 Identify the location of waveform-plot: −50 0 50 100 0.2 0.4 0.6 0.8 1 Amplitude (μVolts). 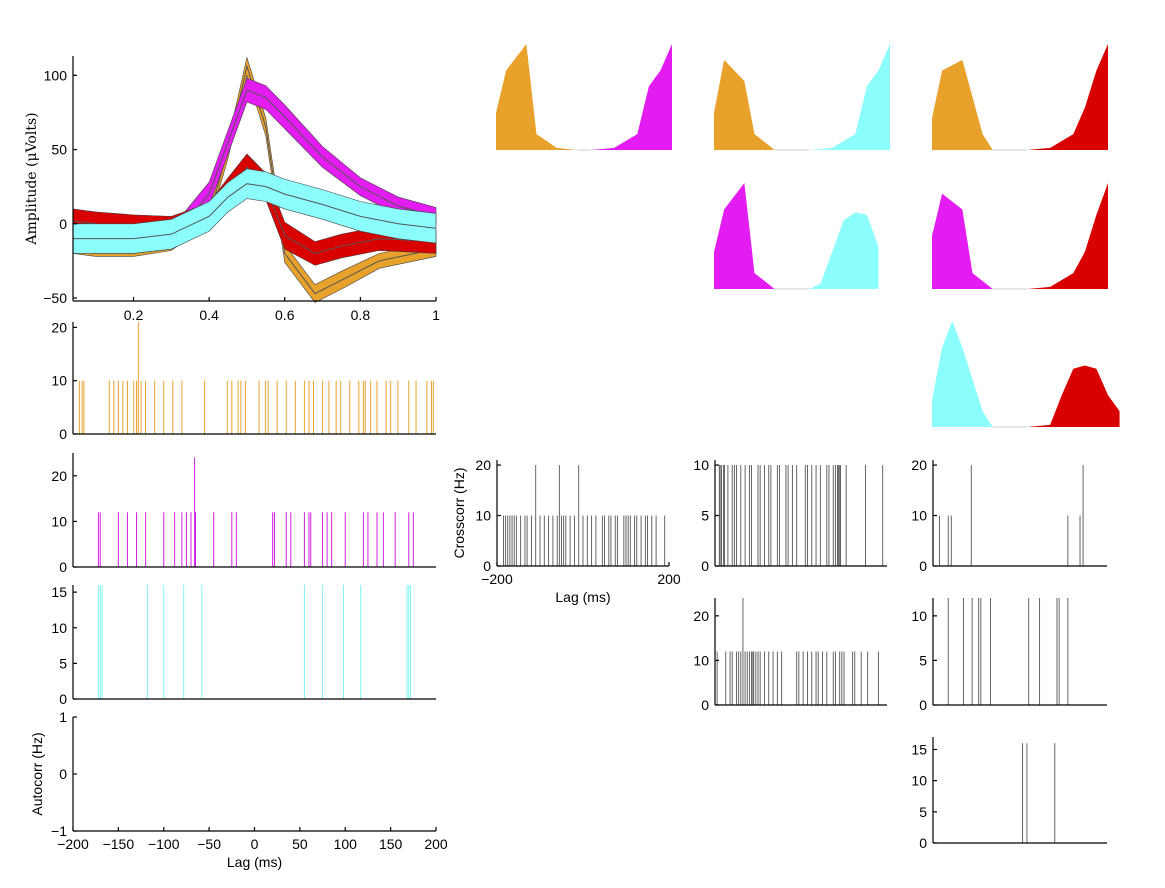
(232, 189).